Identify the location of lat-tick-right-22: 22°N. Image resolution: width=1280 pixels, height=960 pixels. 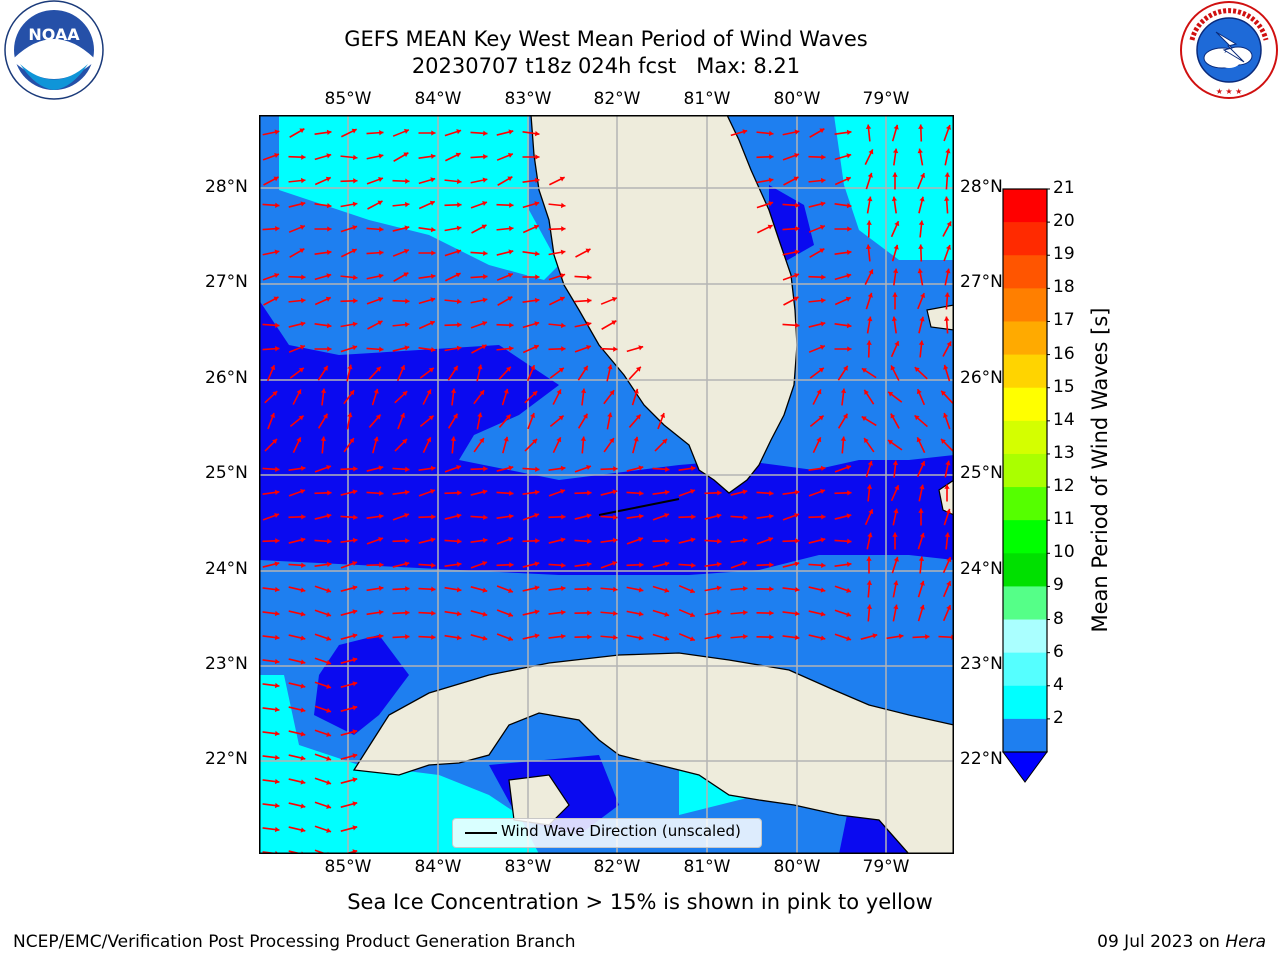
(981, 759).